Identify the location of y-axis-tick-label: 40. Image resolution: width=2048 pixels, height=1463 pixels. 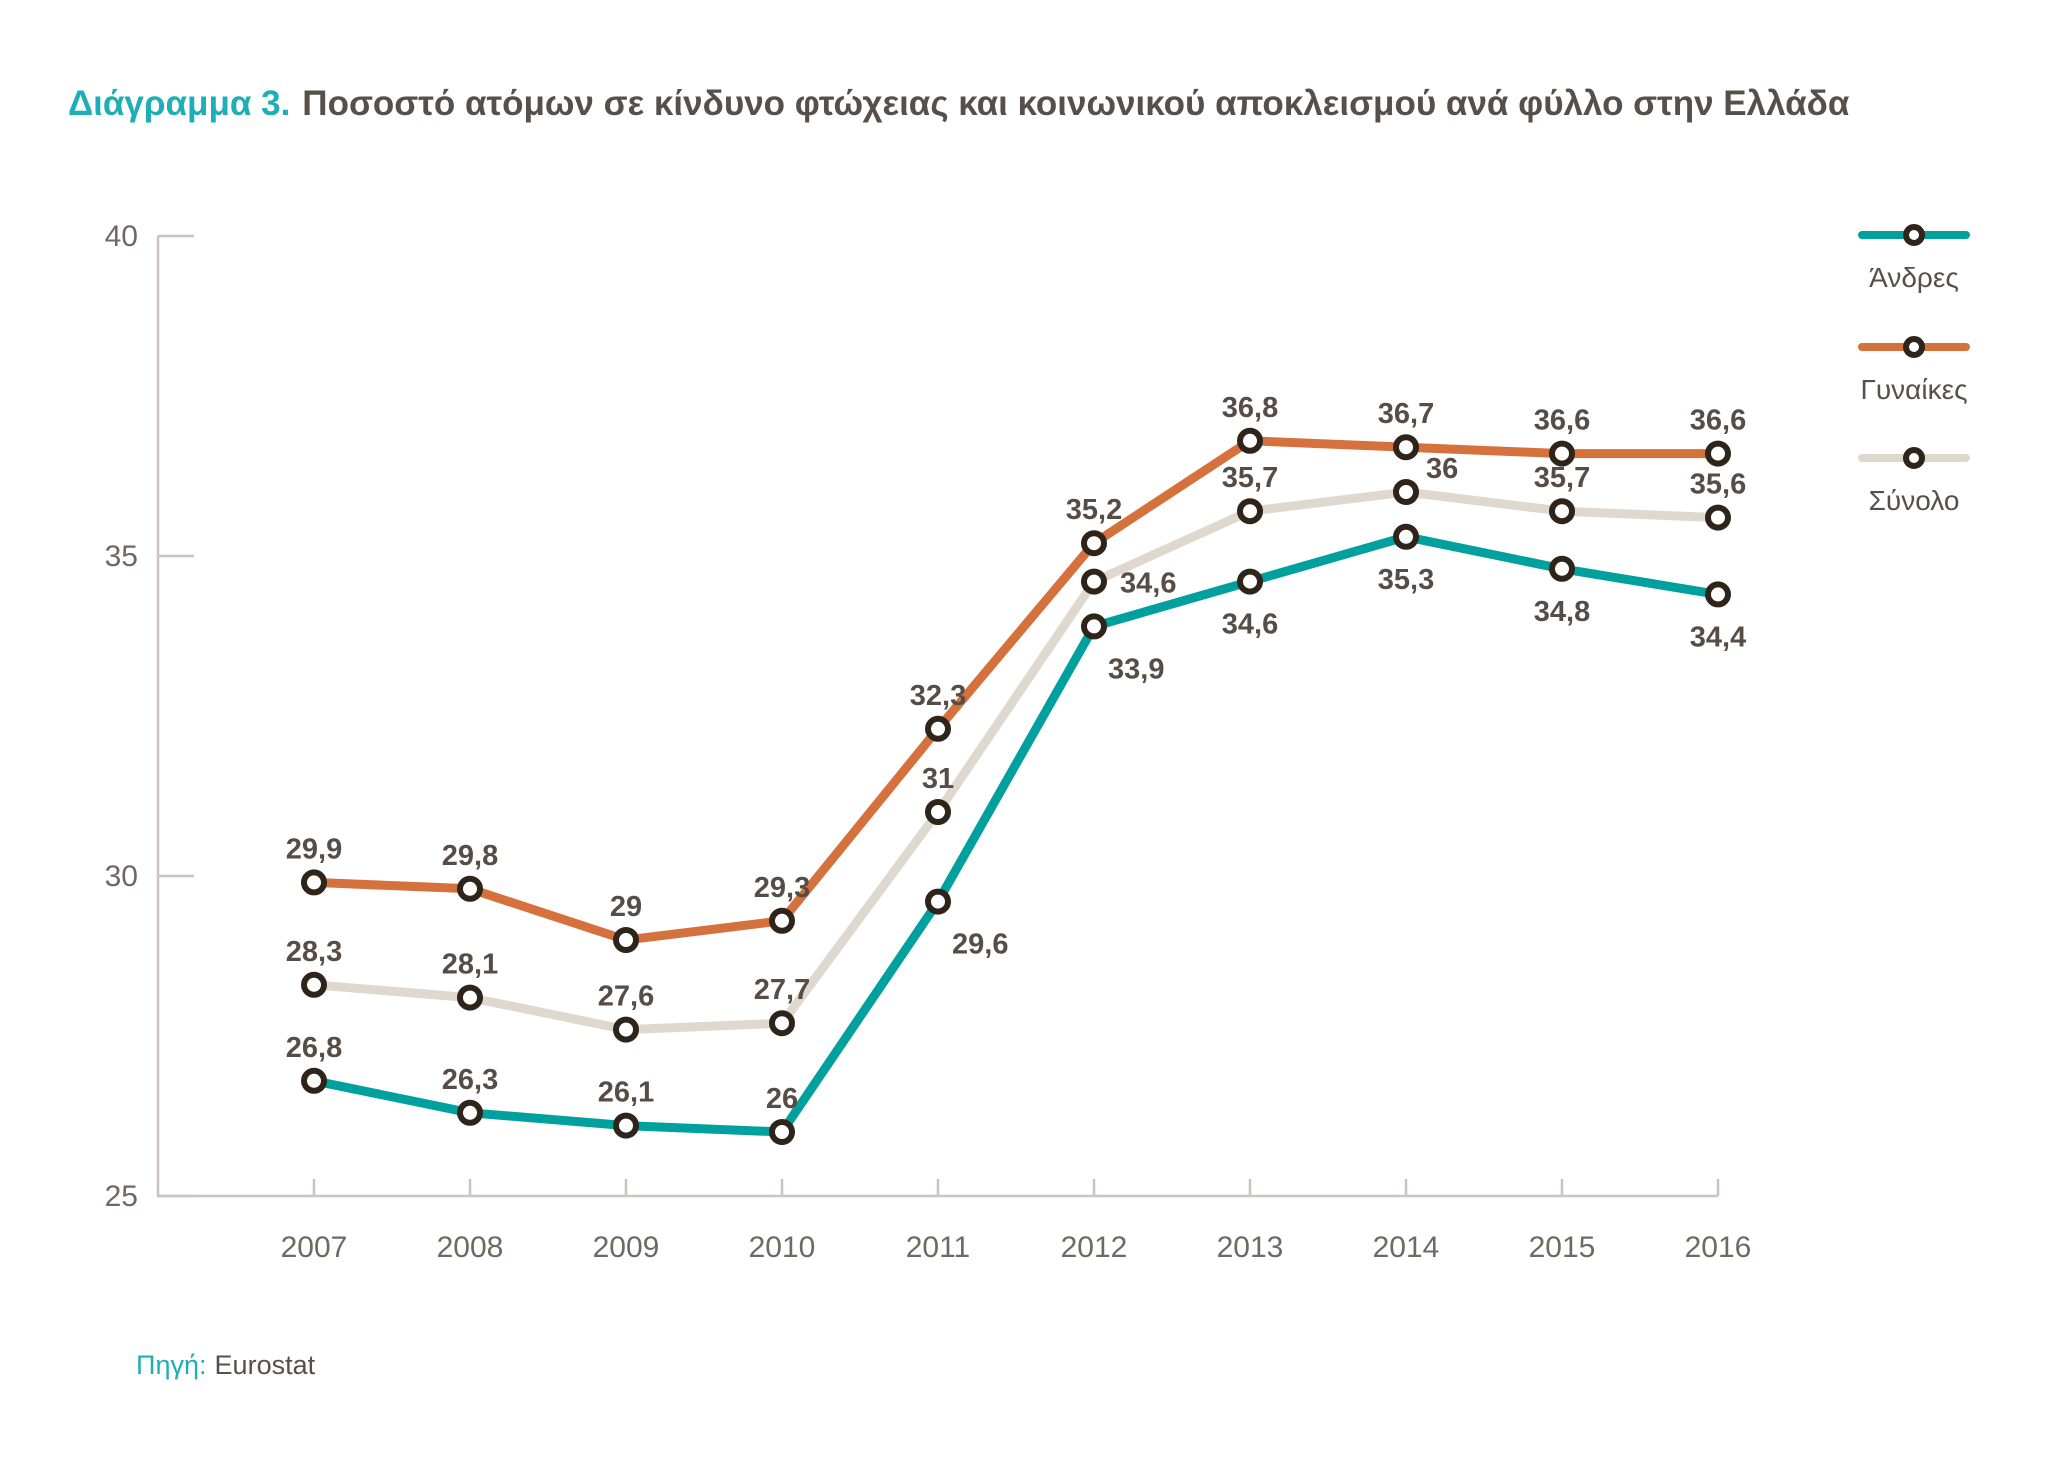
(121, 236).